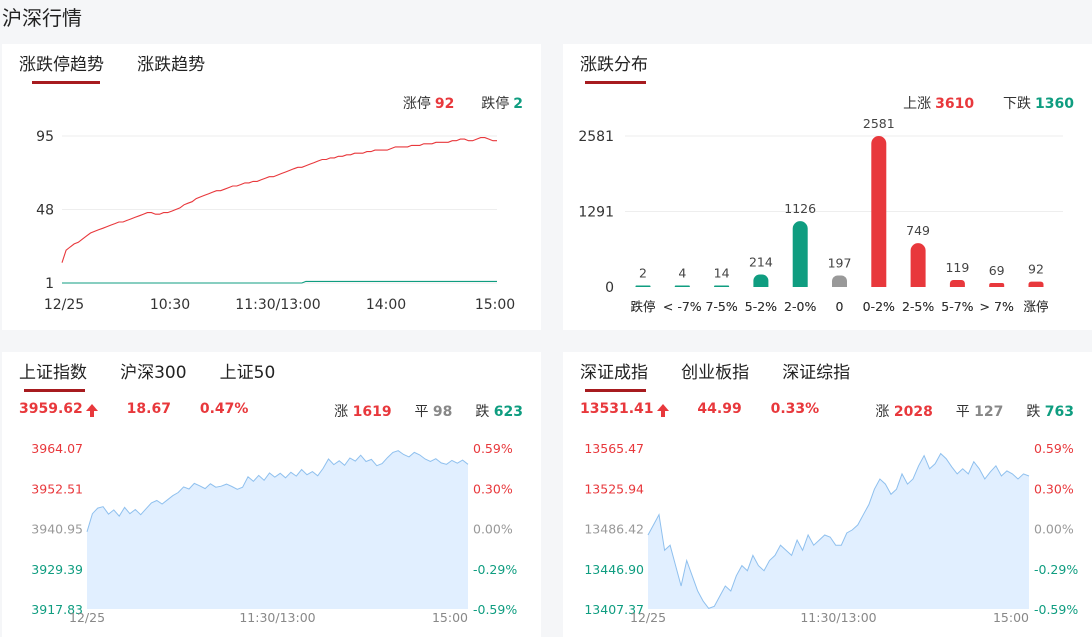 This screenshot has width=1092, height=637. I want to click on down-count-value: 1360, so click(1054, 104).